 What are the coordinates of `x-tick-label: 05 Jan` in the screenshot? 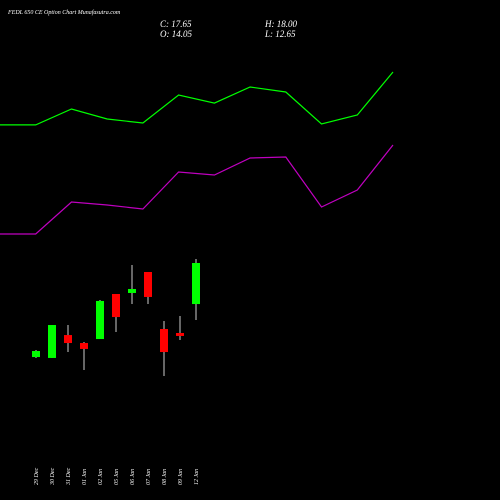 It's located at (117, 477).